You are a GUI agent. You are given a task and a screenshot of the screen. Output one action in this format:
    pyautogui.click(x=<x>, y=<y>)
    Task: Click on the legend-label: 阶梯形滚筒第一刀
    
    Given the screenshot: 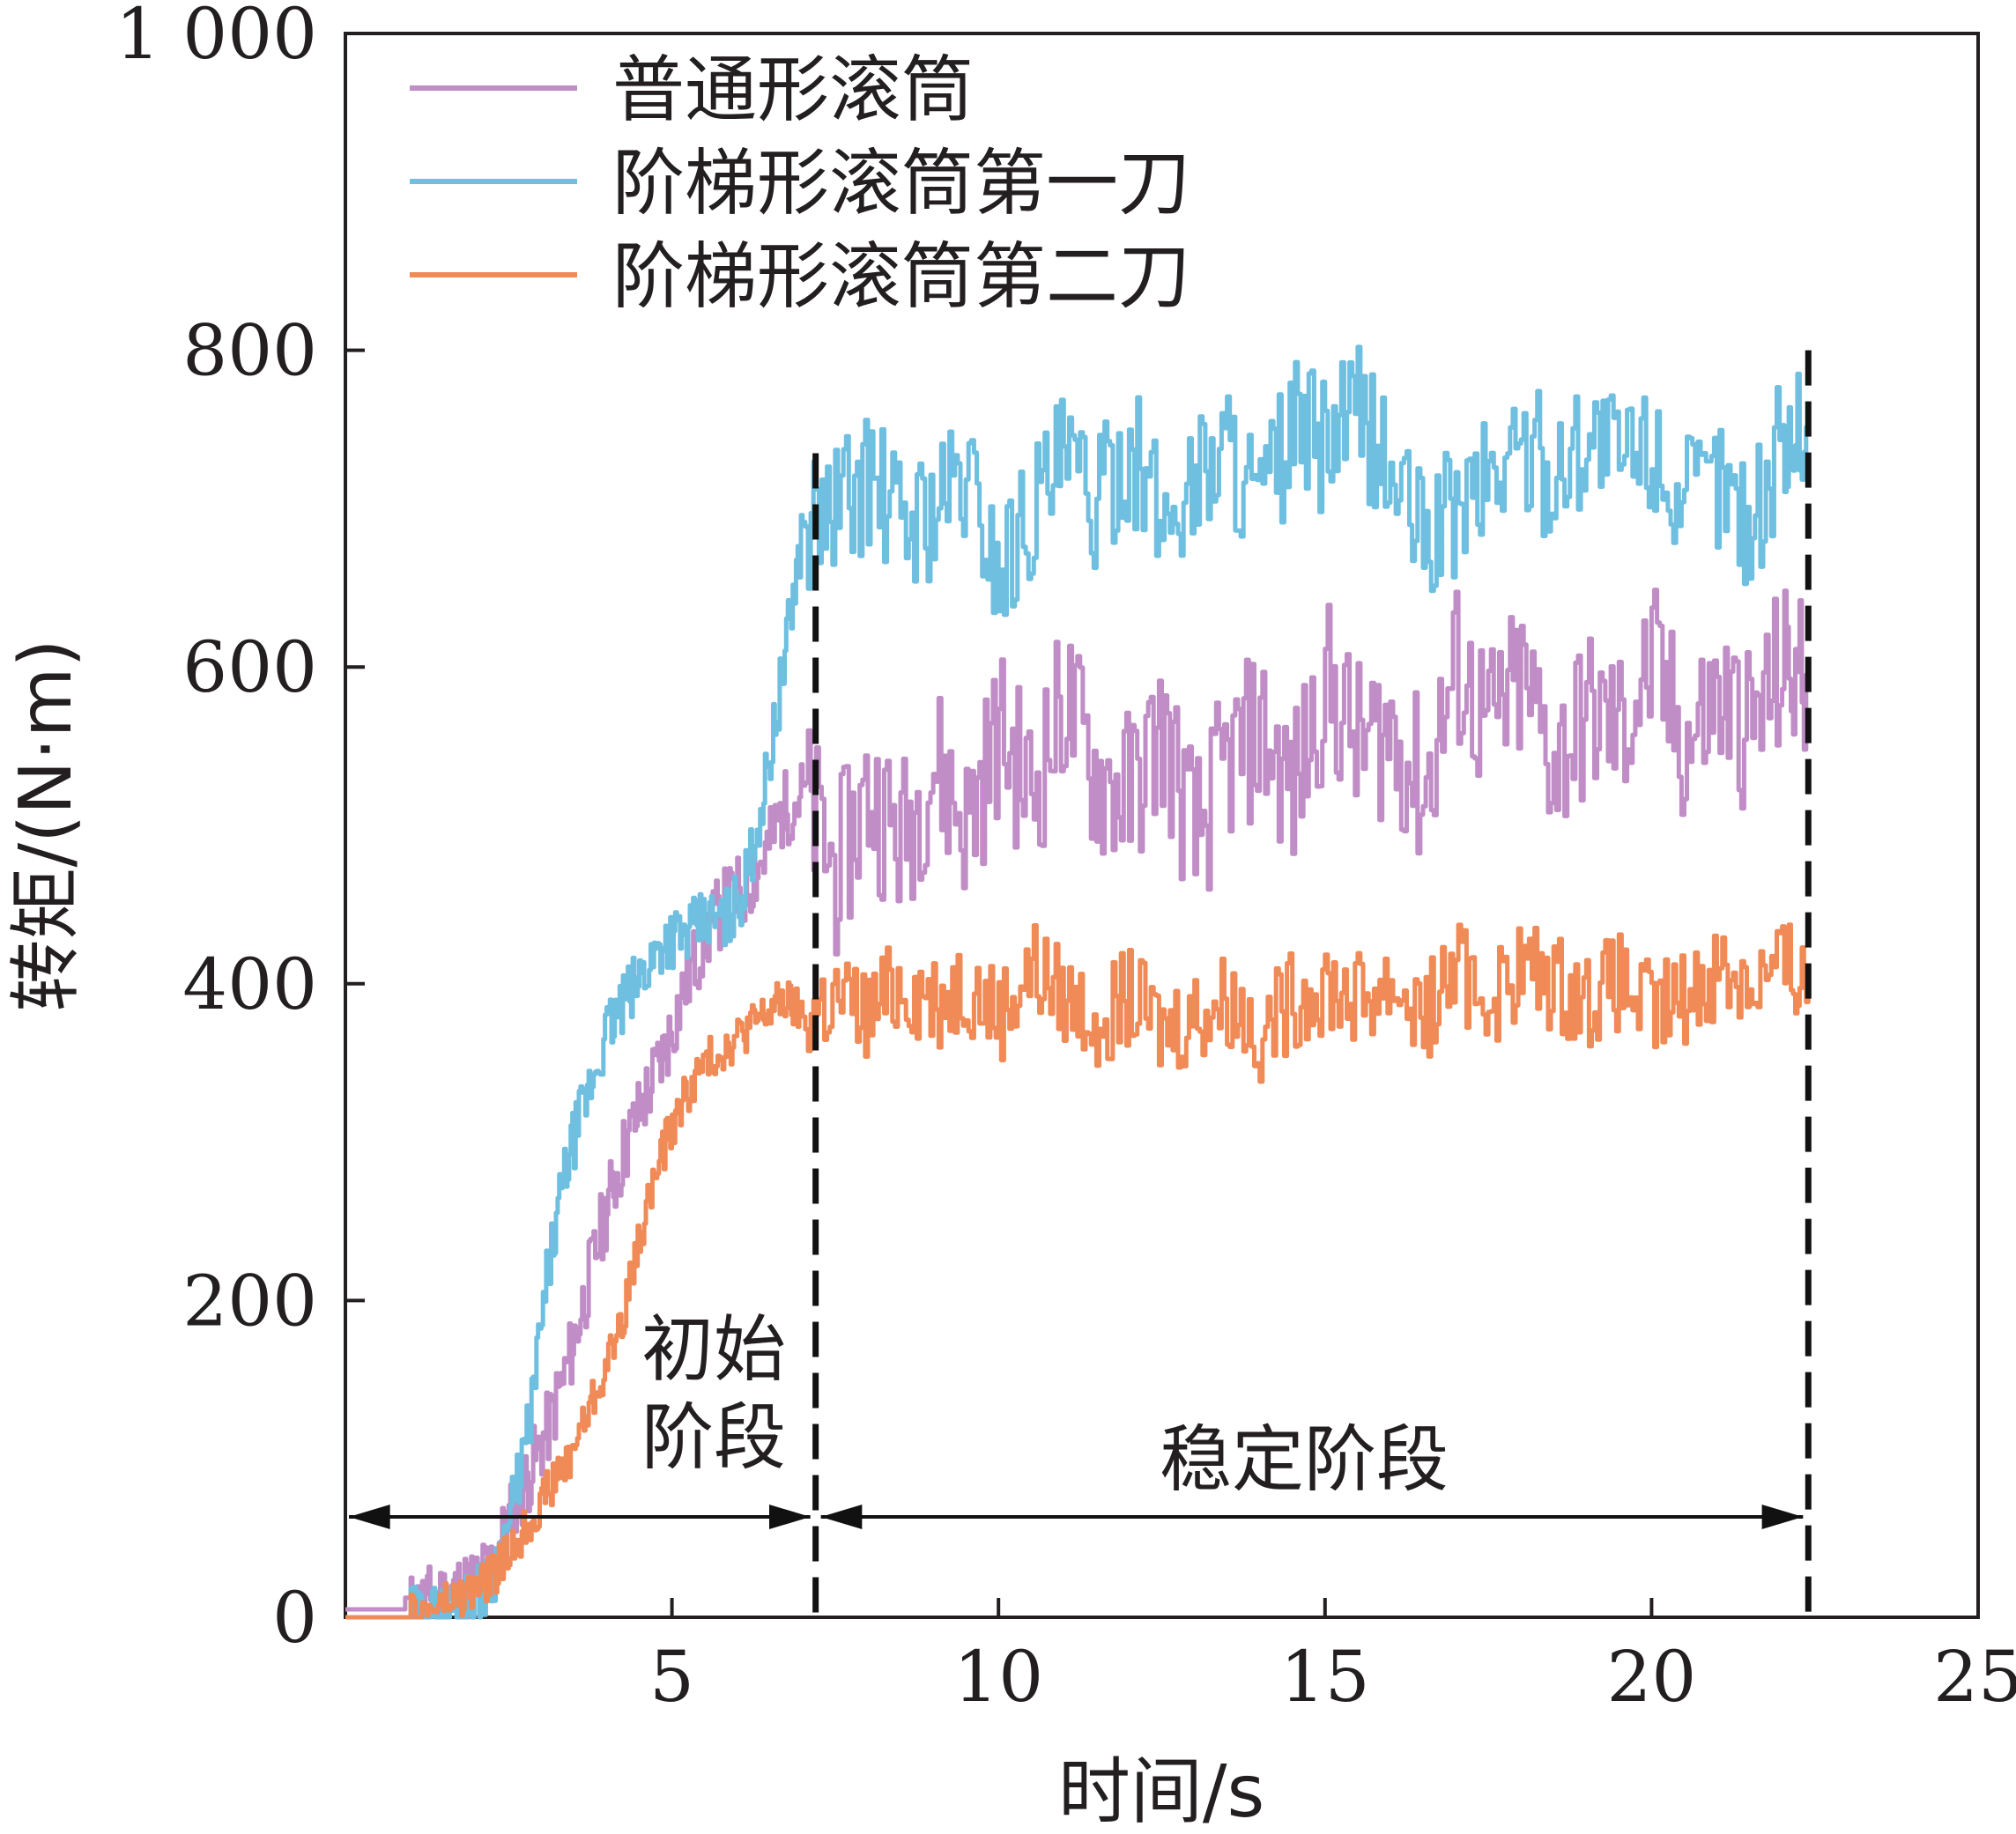 What is the action you would take?
    pyautogui.click(x=901, y=184)
    